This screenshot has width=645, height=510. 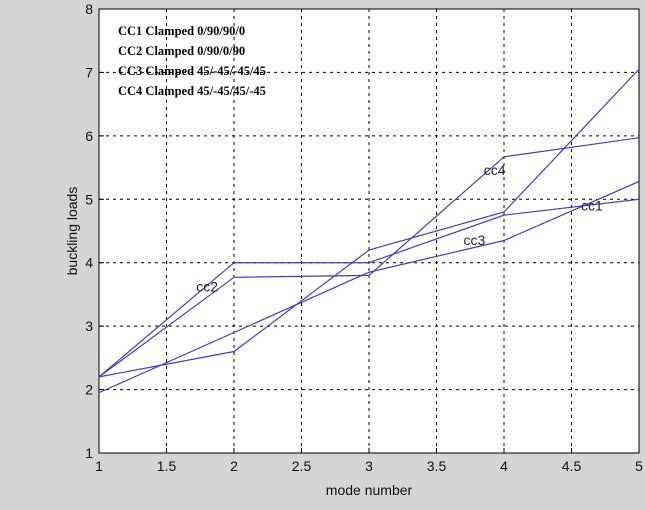 What do you see at coordinates (639, 466) in the screenshot?
I see `x-tick-label: 5` at bounding box center [639, 466].